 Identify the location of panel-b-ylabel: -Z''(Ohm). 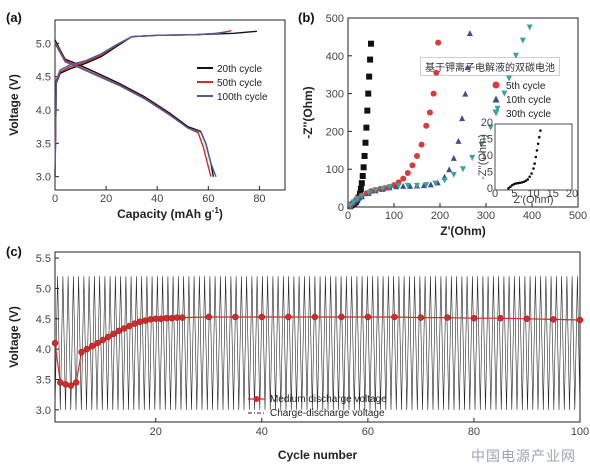
(308, 112).